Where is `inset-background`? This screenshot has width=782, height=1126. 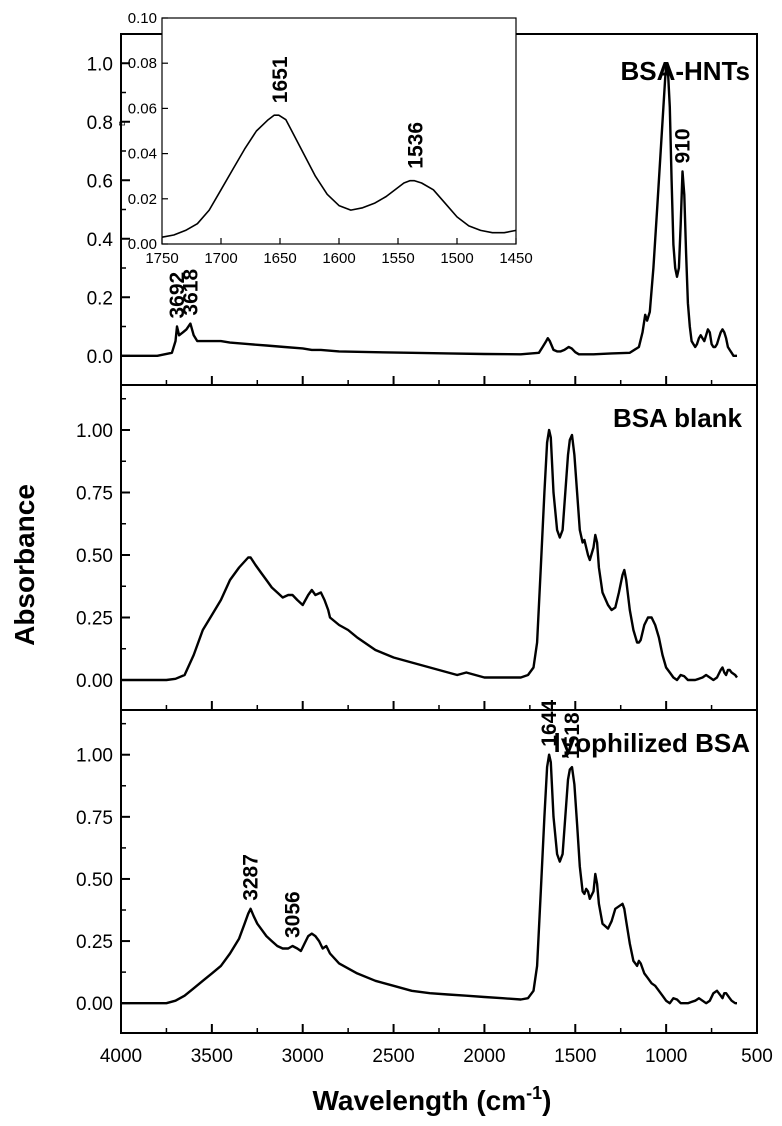 inset-background is located at coordinates (339, 131).